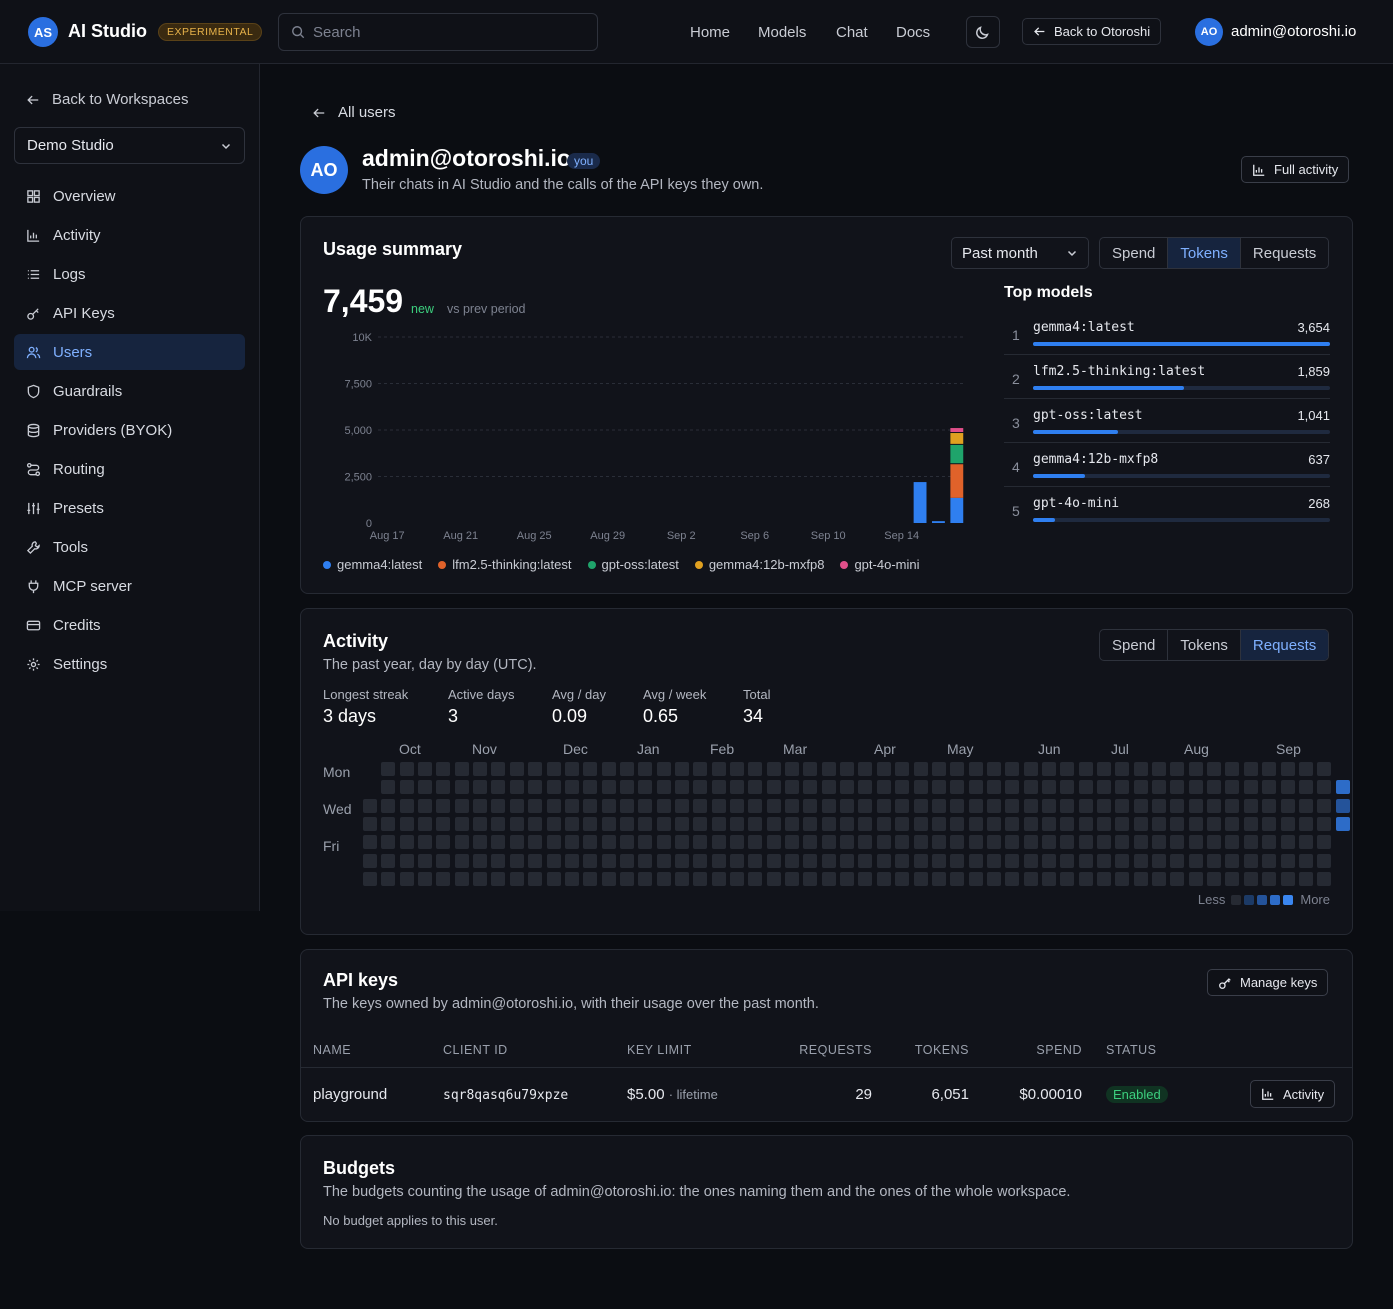 Image resolution: width=1393 pixels, height=1309 pixels. Describe the element at coordinates (438, 32) in the screenshot. I see `search-input: Search` at that location.